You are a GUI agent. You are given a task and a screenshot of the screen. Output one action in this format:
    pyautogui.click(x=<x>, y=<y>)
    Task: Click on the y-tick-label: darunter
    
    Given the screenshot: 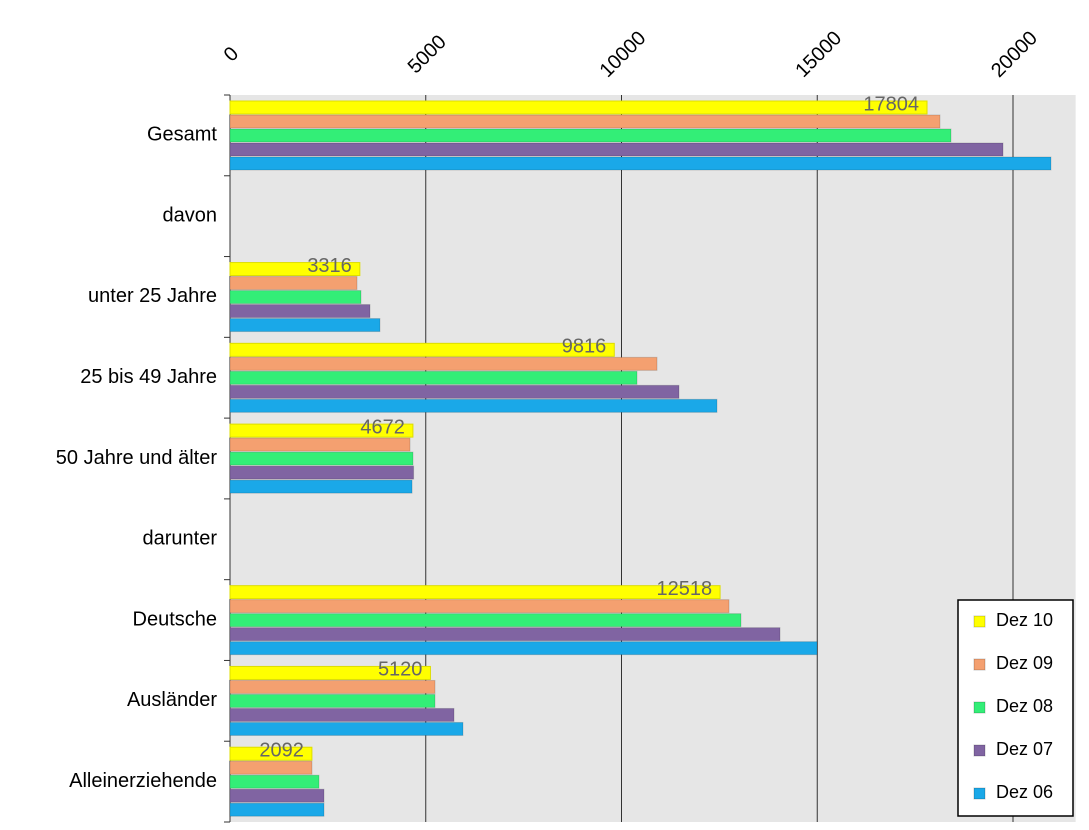 What is the action you would take?
    pyautogui.click(x=180, y=539)
    